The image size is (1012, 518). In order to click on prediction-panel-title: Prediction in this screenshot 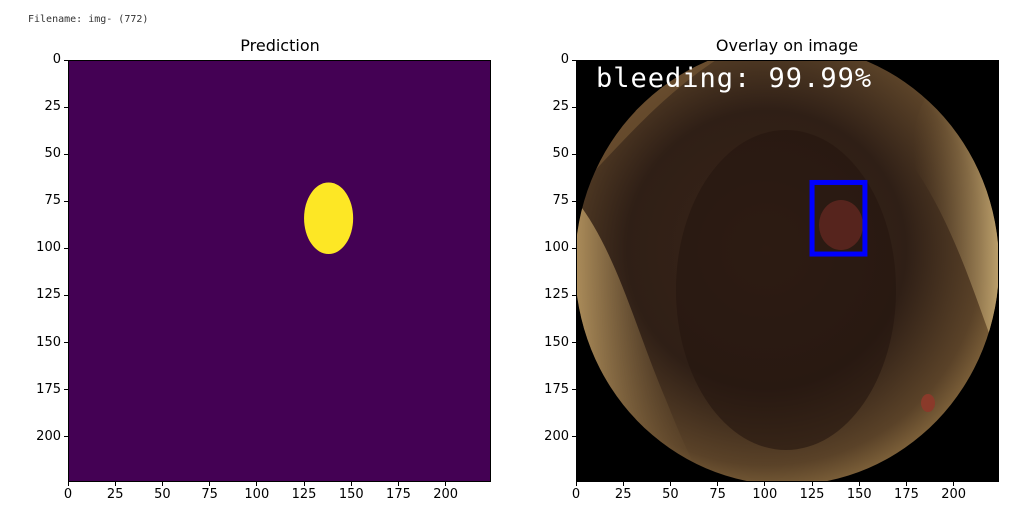, I will do `click(280, 45)`.